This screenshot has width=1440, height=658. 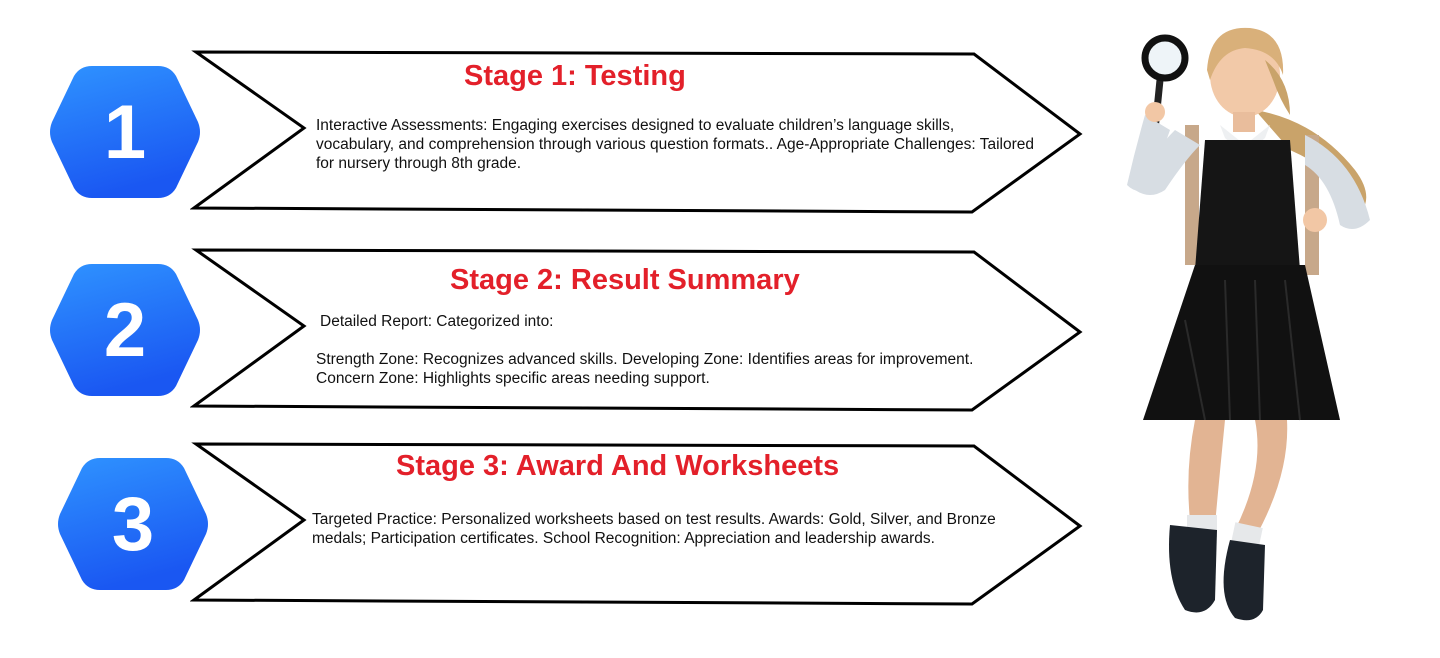 What do you see at coordinates (437, 321) in the screenshot?
I see `stage-2-intro: Detailed Report: Categorized into:` at bounding box center [437, 321].